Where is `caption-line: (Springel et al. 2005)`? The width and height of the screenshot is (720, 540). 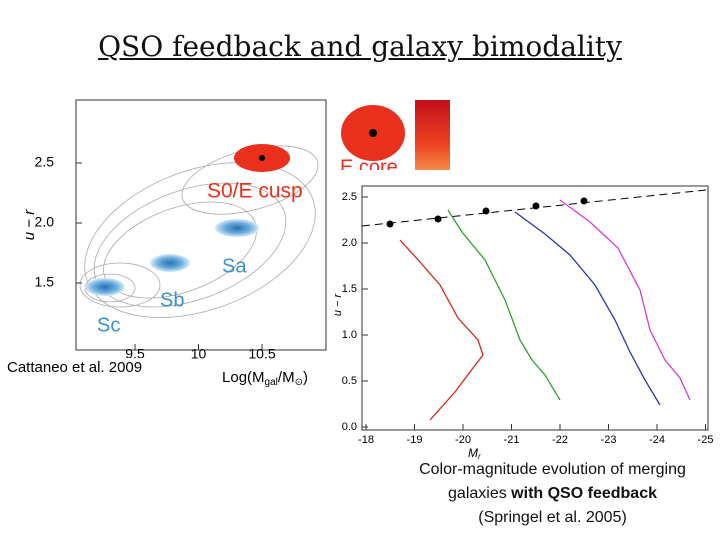 caption-line: (Springel et al. 2005) is located at coordinates (552, 517).